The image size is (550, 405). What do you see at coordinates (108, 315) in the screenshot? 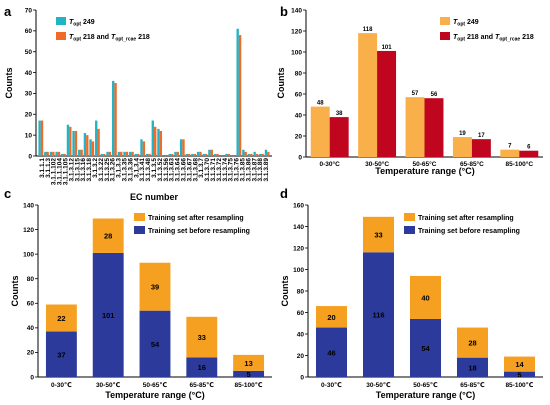
I see `data-label: 101` at bounding box center [108, 315].